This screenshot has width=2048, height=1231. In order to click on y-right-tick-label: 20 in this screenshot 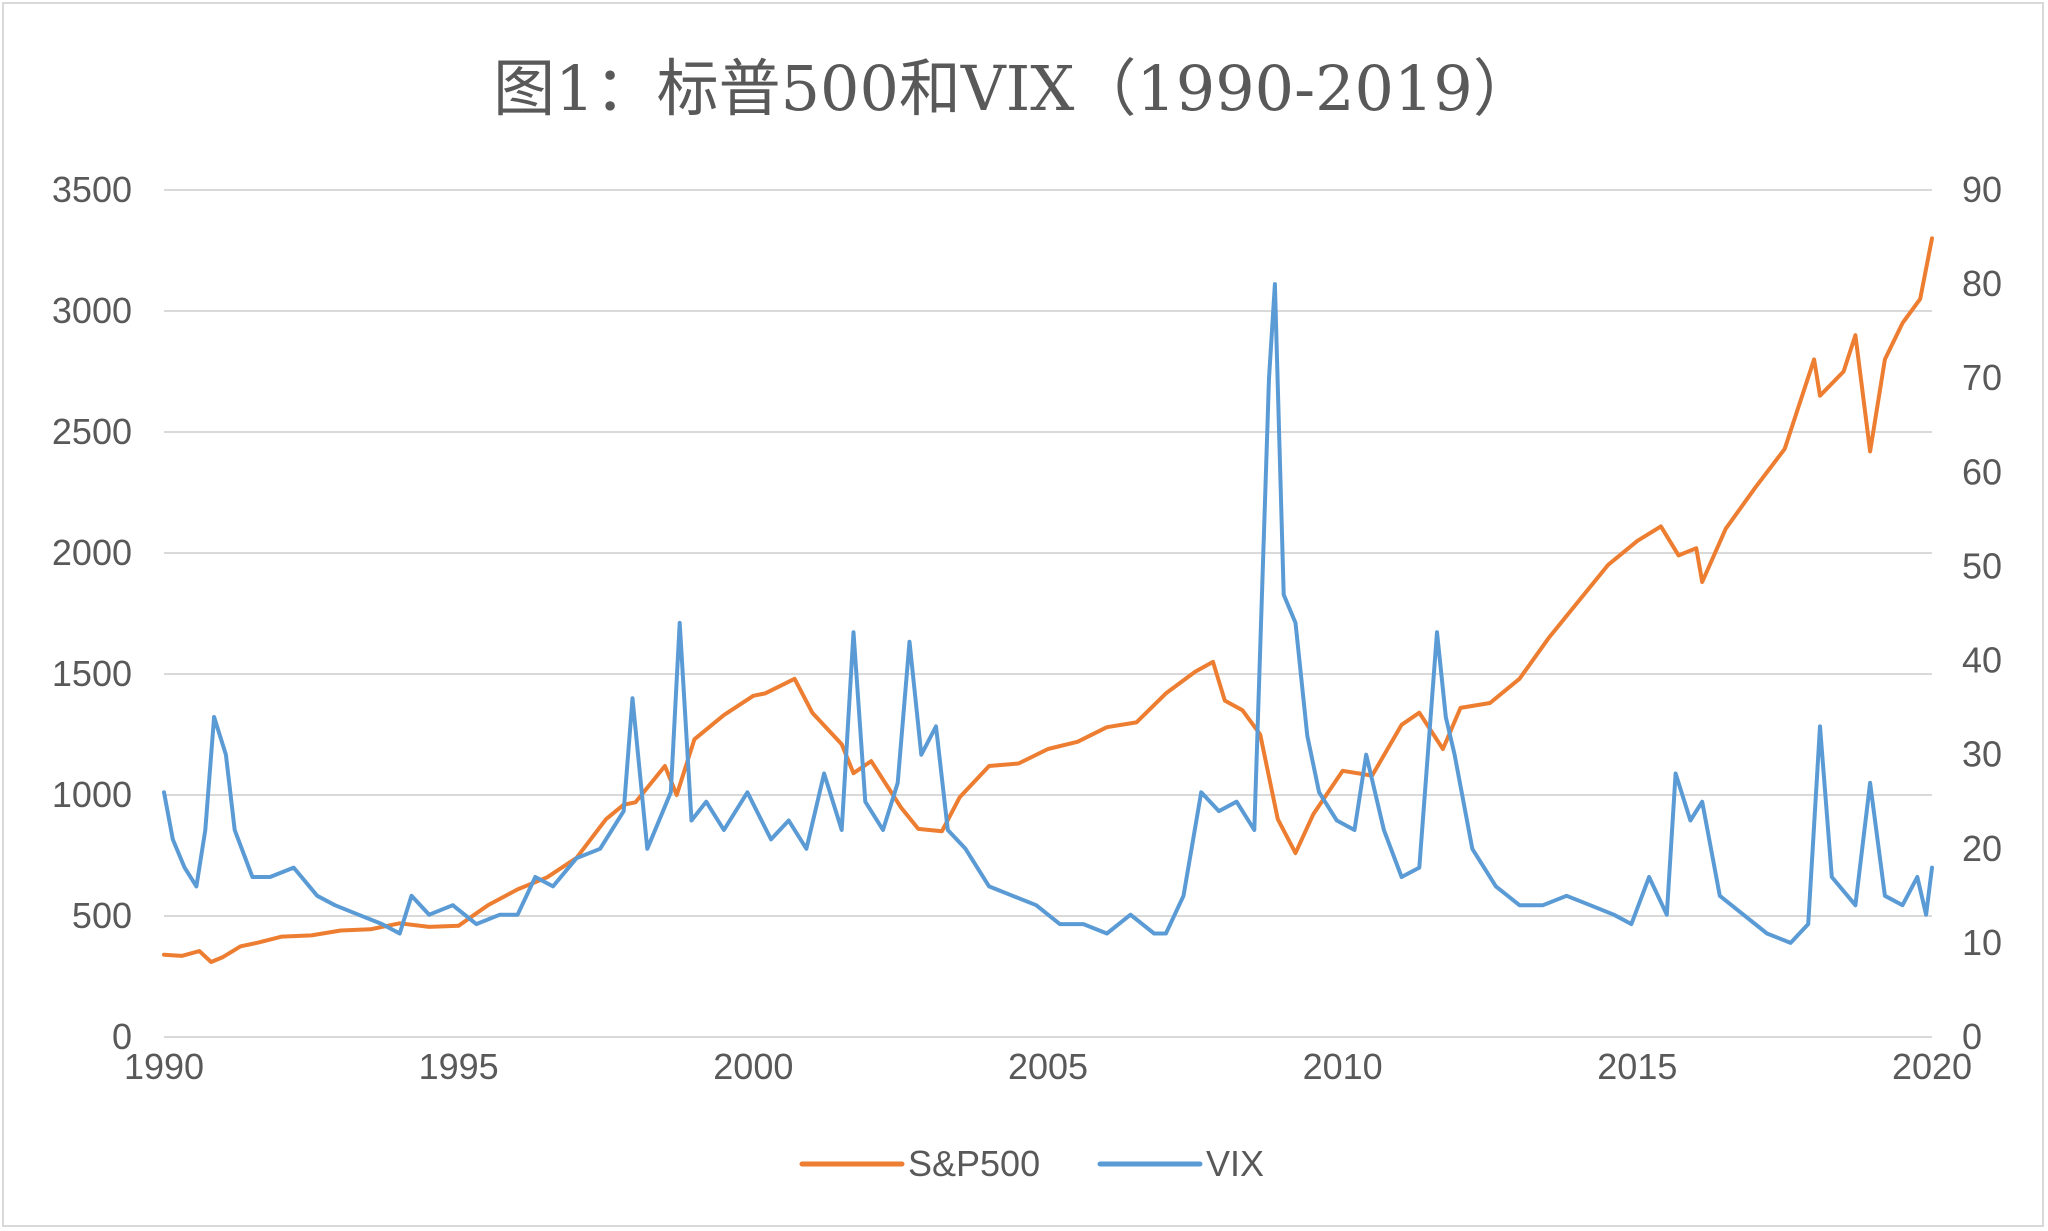, I will do `click(1982, 848)`.